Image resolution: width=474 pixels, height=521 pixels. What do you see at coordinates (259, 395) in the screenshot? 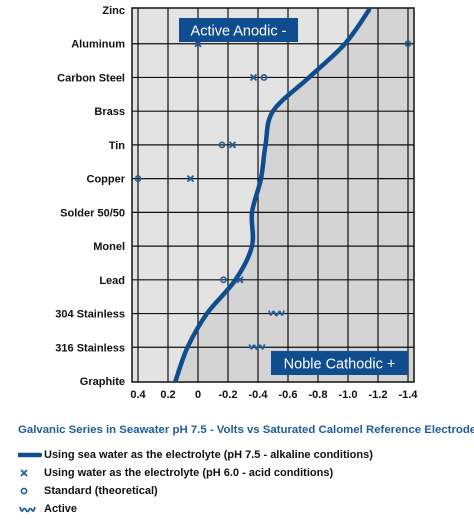
I see `x-tick-label: -0.4` at bounding box center [259, 395].